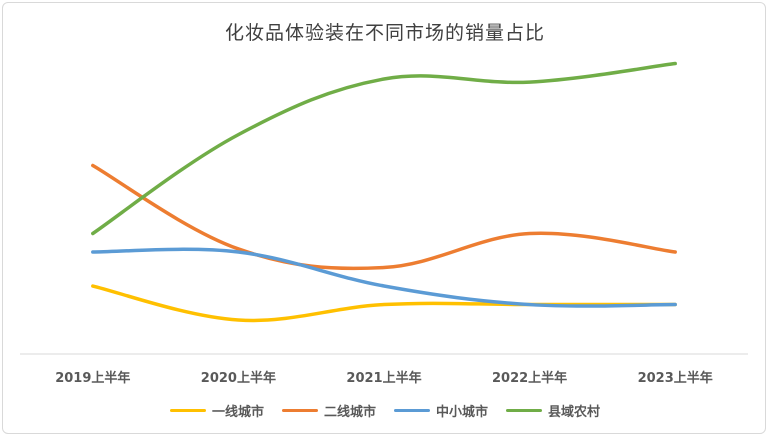  What do you see at coordinates (574, 412) in the screenshot?
I see `legend-label: 县域农村` at bounding box center [574, 412].